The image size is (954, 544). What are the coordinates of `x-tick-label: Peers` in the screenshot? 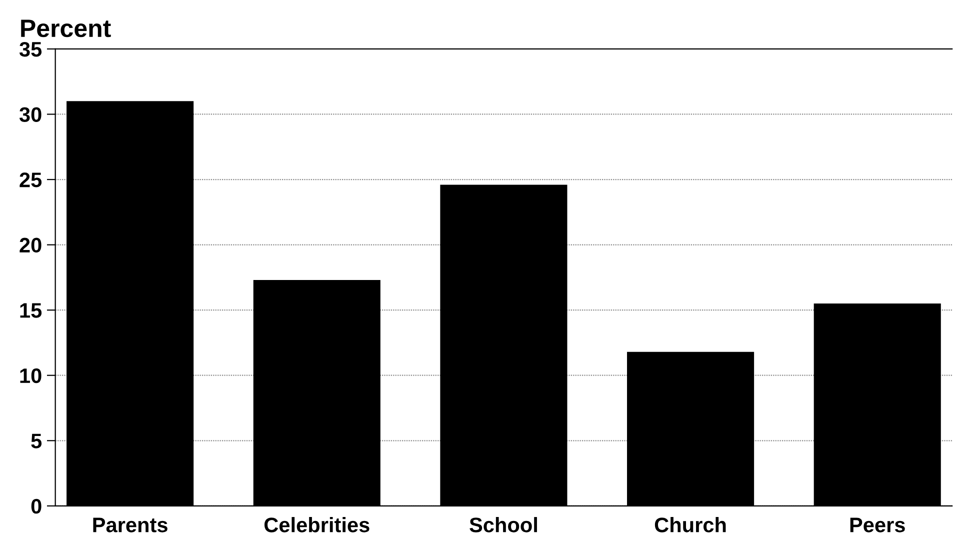 It's located at (877, 525).